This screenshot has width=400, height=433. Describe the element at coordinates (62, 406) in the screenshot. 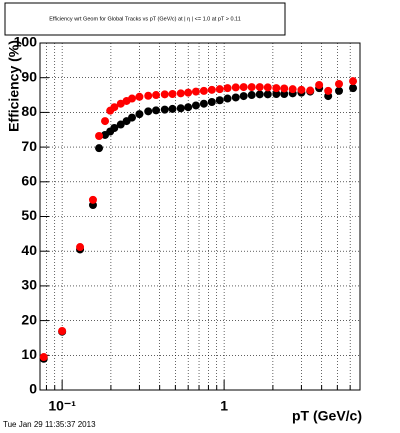

I see `x-tick-label: 10⁻¹` at that location.